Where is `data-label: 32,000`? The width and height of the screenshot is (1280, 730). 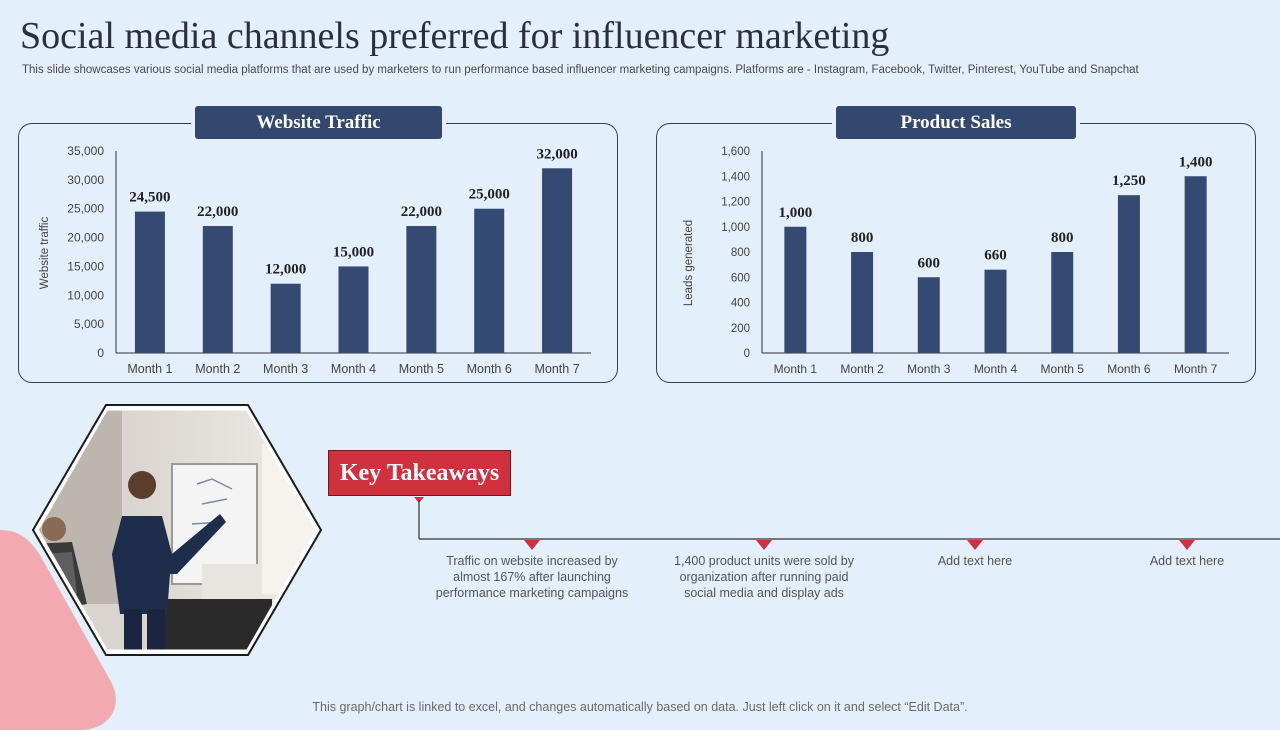
data-label: 32,000 is located at coordinates (556, 154).